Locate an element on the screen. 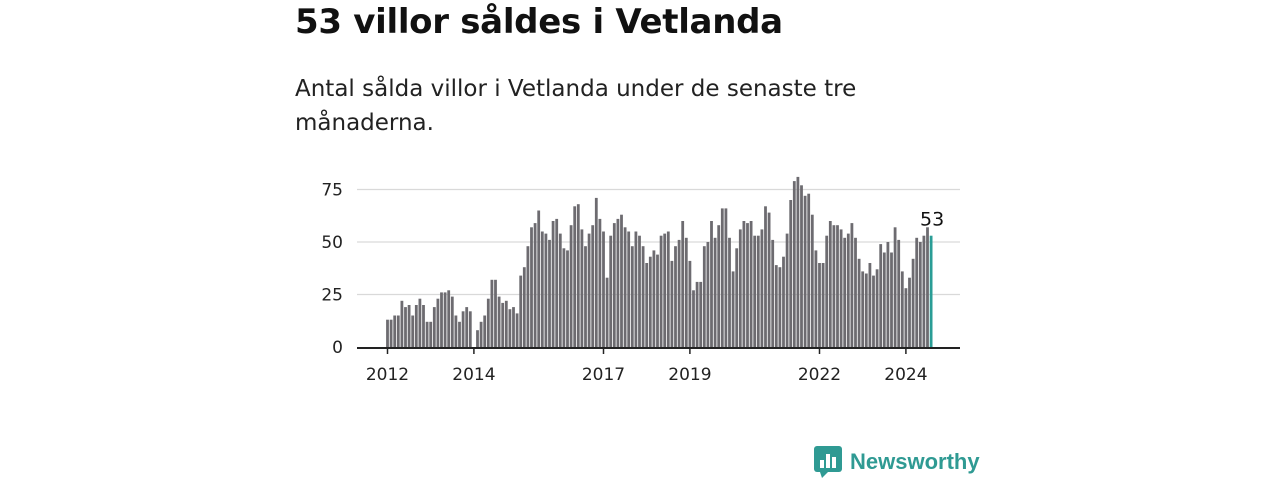  brand-name: Newsworthy is located at coordinates (915, 461).